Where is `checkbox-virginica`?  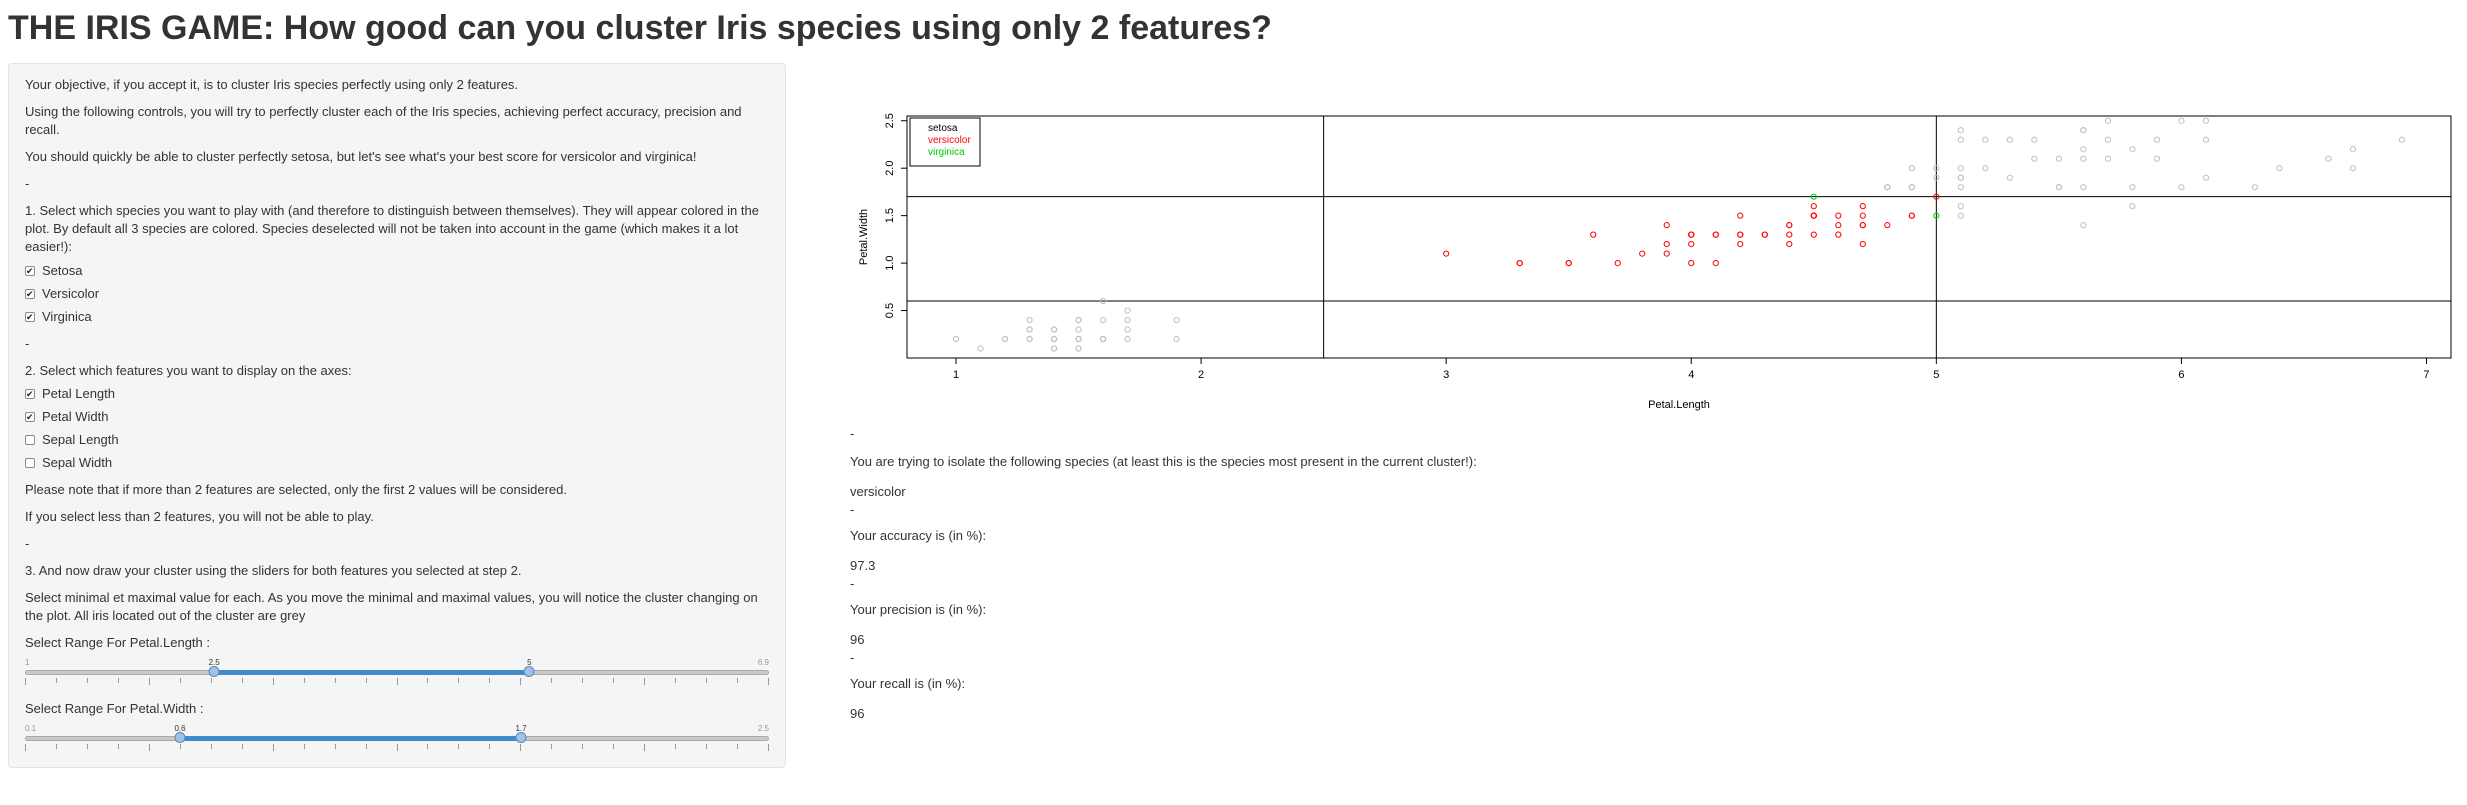
checkbox-virginica is located at coordinates (30, 317).